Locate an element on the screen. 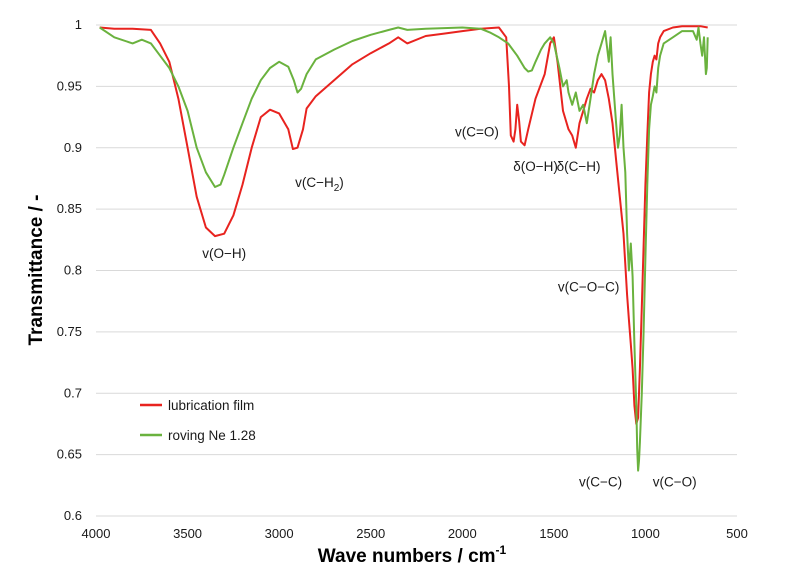 This screenshot has height=576, width=785. annotation-label: δ(O−H) is located at coordinates (535, 166).